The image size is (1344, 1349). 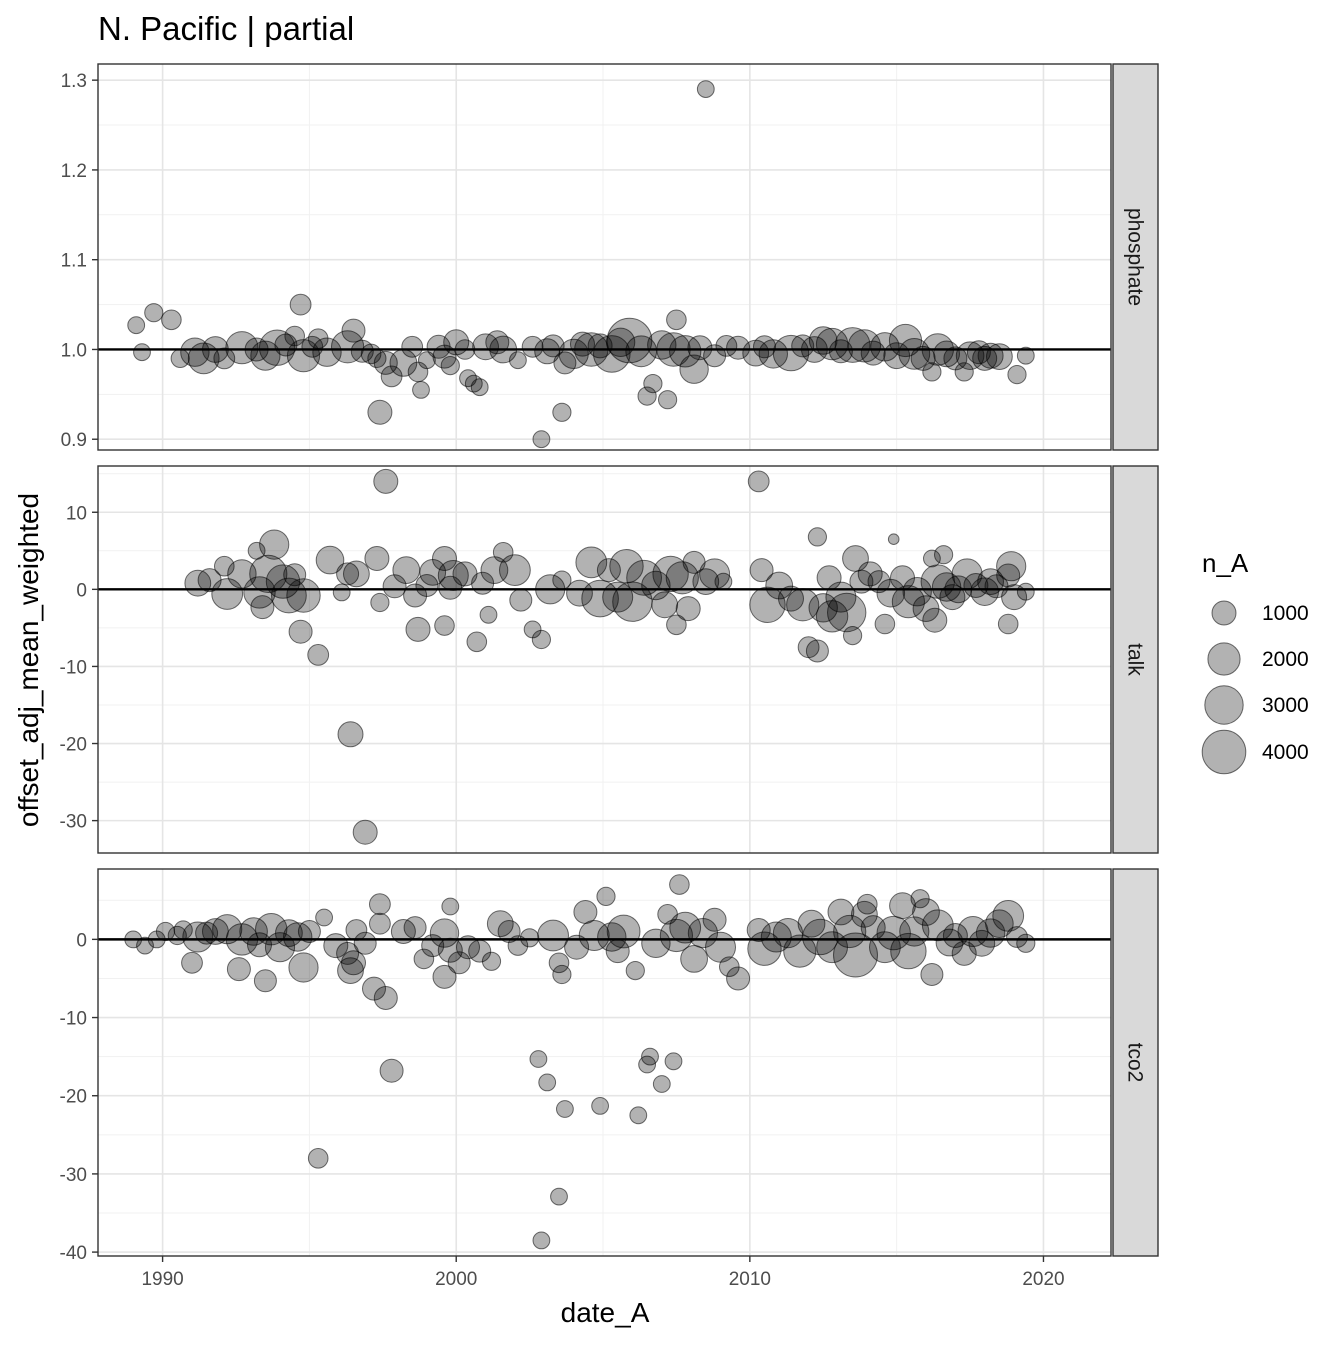 What do you see at coordinates (81, 590) in the screenshot?
I see `y-tick-label: 0` at bounding box center [81, 590].